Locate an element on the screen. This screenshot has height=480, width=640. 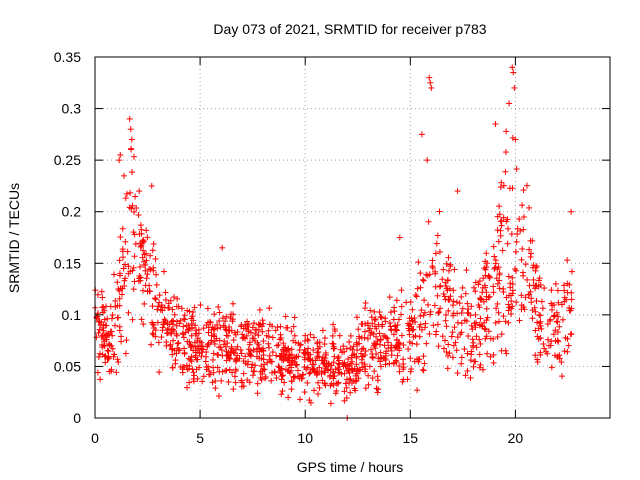
x-tick-label: 10 is located at coordinates (305, 438).